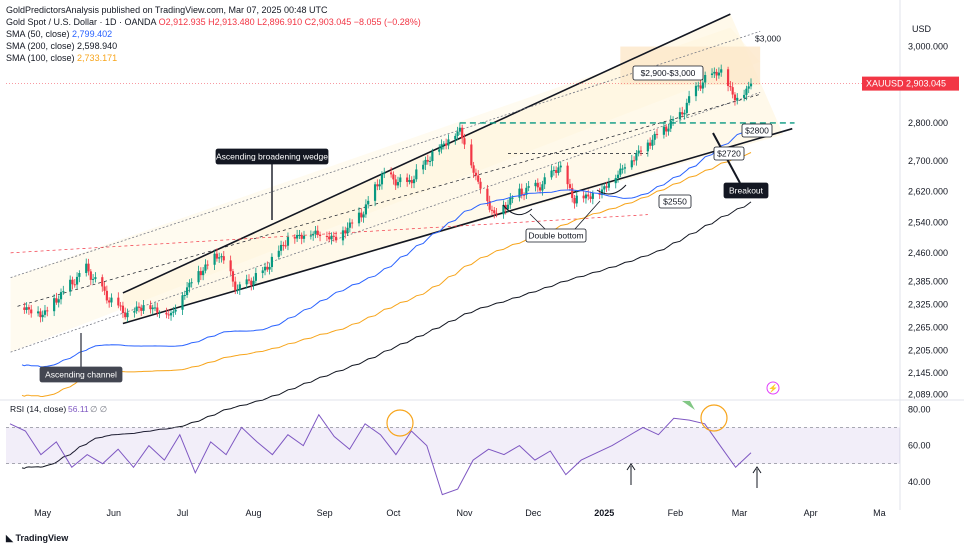 Image resolution: width=964 pixels, height=553 pixels. I want to click on level-2720-label-text: $2720, so click(729, 154).